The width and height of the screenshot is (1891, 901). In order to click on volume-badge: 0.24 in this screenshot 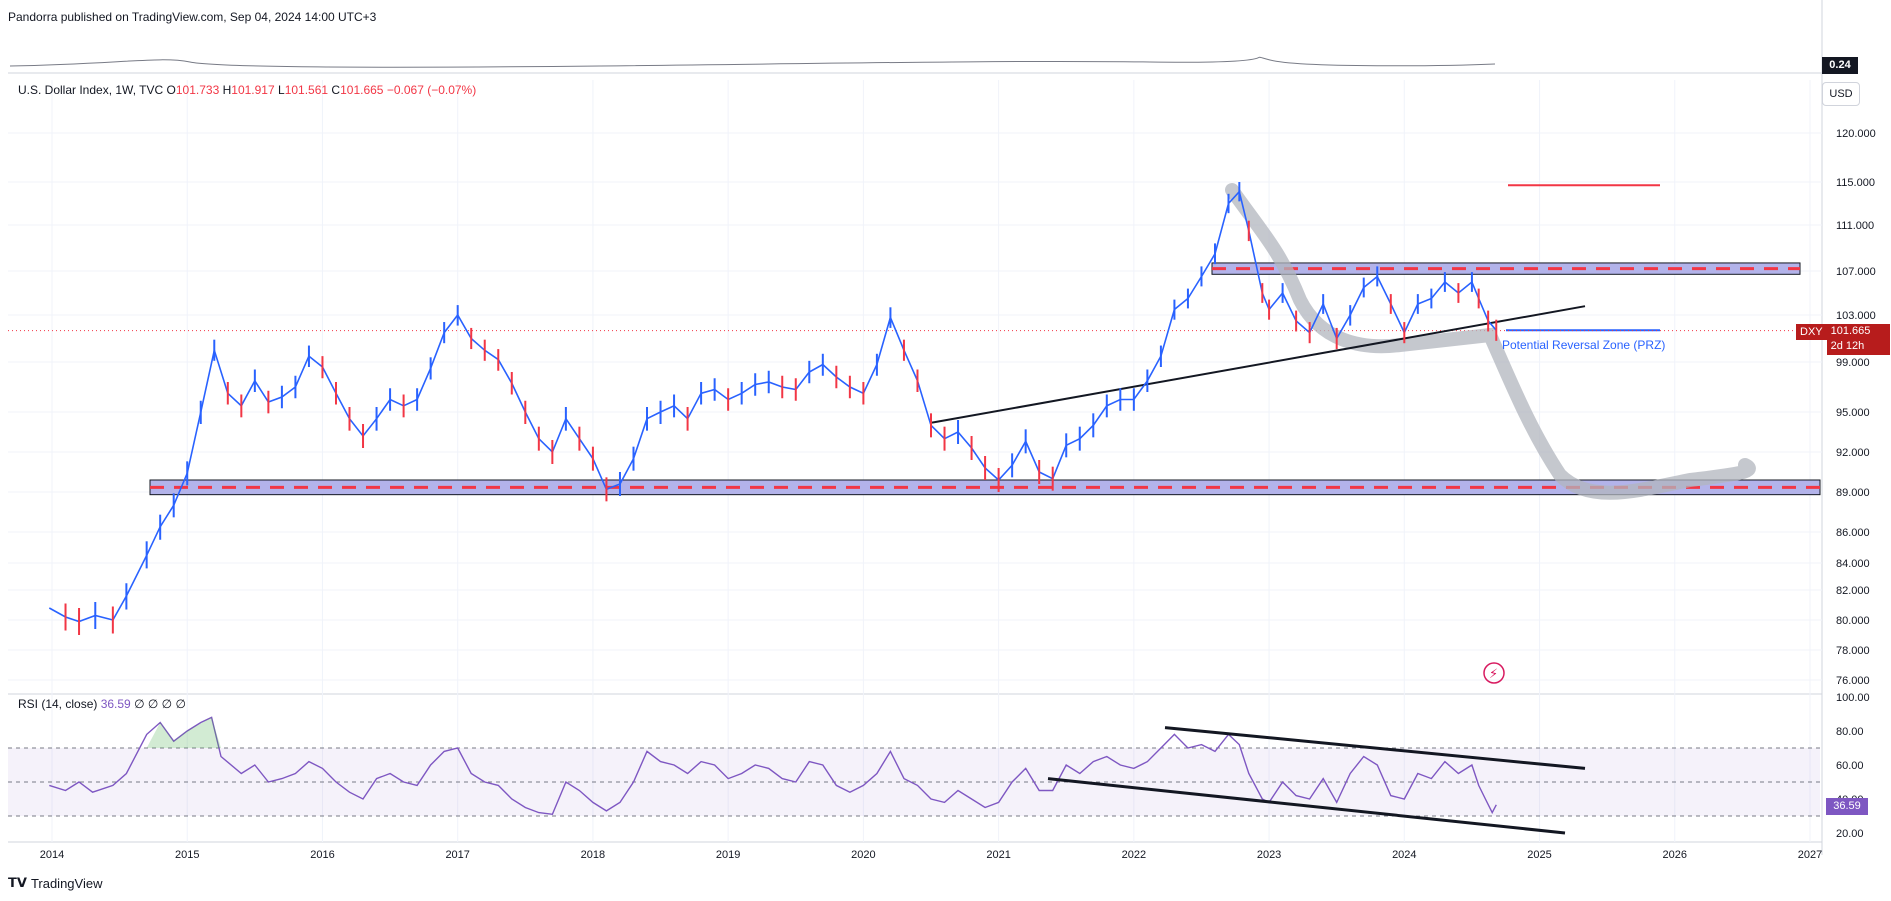, I will do `click(1840, 65)`.